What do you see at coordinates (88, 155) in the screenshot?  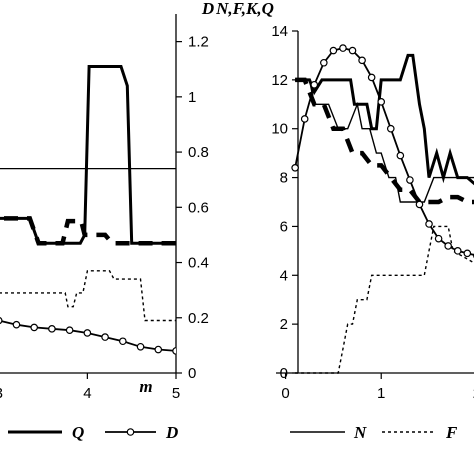 I see `left-series-q-line` at bounding box center [88, 155].